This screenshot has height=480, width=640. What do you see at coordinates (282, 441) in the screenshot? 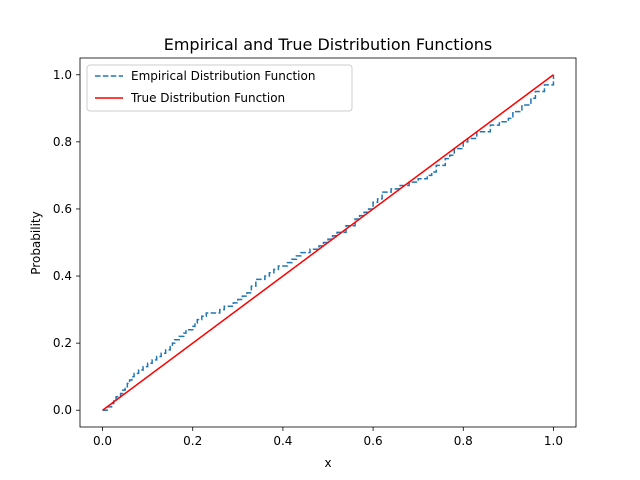
I see `x-tick-label: 0.4` at bounding box center [282, 441].